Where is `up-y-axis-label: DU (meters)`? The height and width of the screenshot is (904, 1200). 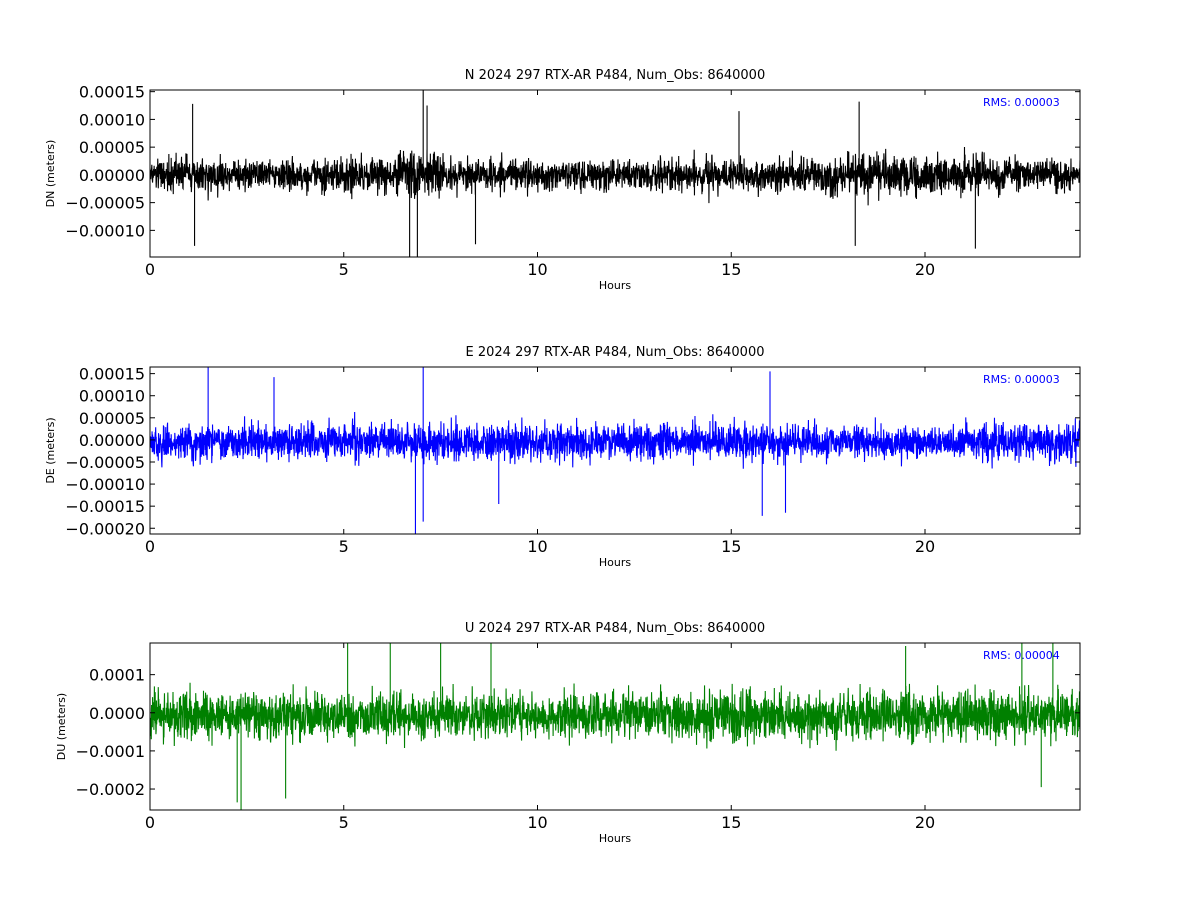
up-y-axis-label: DU (meters) is located at coordinates (61, 726).